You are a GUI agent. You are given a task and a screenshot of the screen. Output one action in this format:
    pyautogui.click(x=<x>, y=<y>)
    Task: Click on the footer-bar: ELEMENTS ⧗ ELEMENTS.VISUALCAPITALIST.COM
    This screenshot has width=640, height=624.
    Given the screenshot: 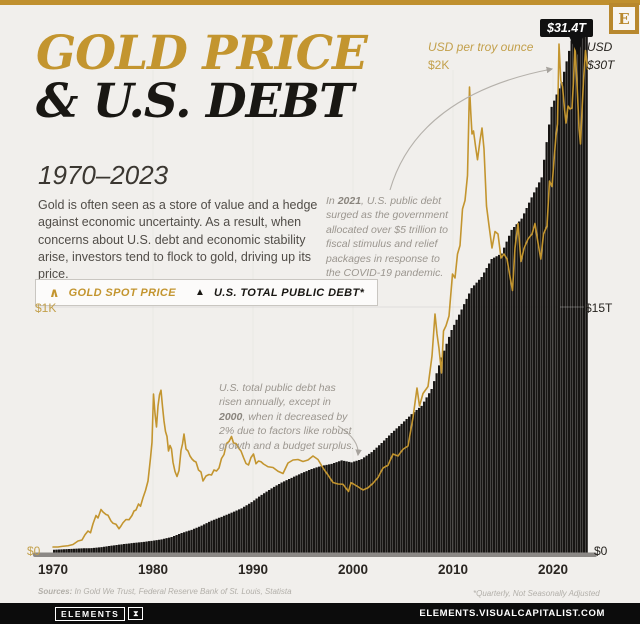 What is the action you would take?
    pyautogui.click(x=320, y=613)
    